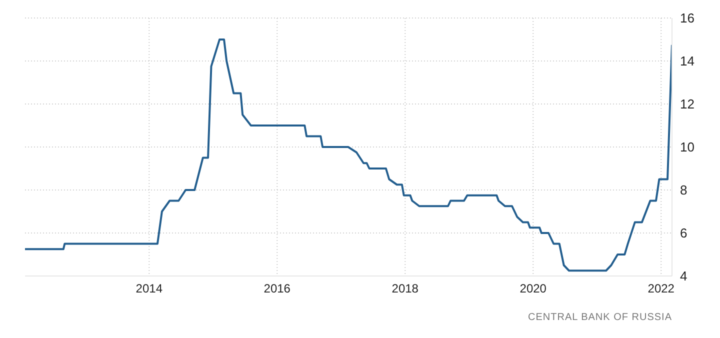 Image resolution: width=720 pixels, height=338 pixels. What do you see at coordinates (684, 233) in the screenshot?
I see `y-tick-label: 6` at bounding box center [684, 233].